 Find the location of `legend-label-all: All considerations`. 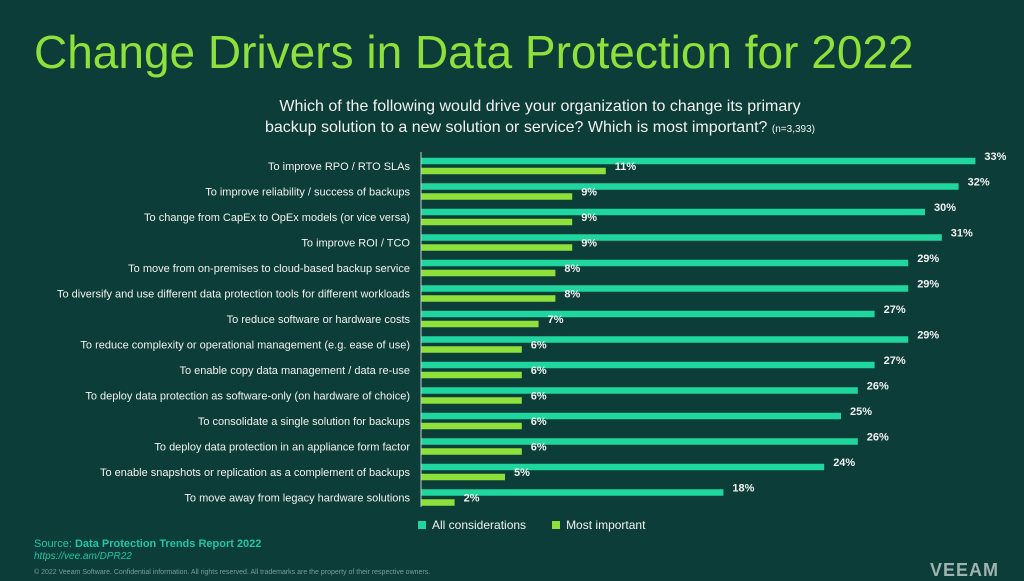

legend-label-all: All considerations is located at coordinates (479, 525).